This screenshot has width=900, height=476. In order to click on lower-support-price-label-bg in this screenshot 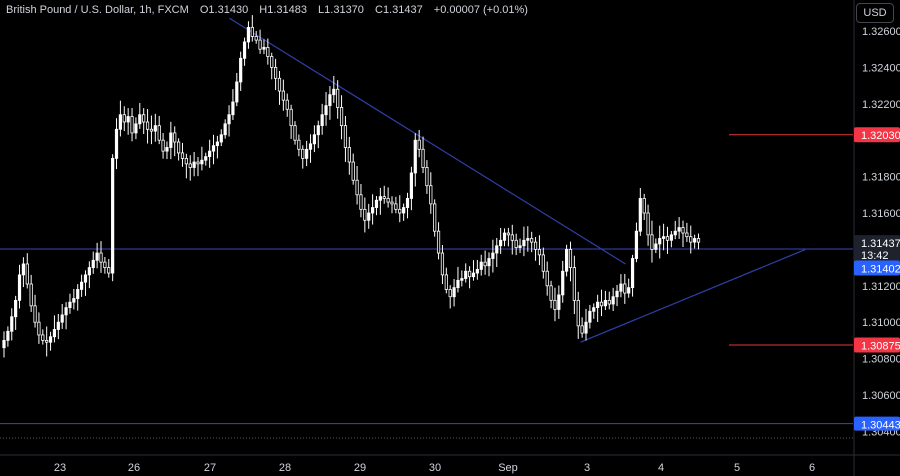, I will do `click(877, 345)`.